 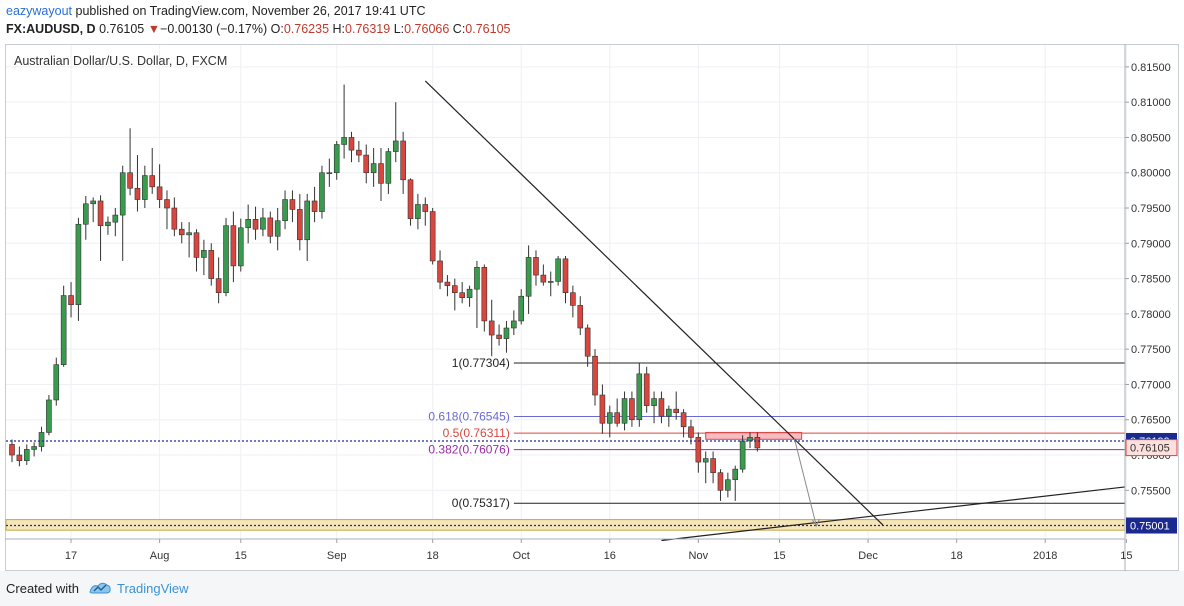 What do you see at coordinates (1151, 421) in the screenshot?
I see `y-tick-label: 0.76500` at bounding box center [1151, 421].